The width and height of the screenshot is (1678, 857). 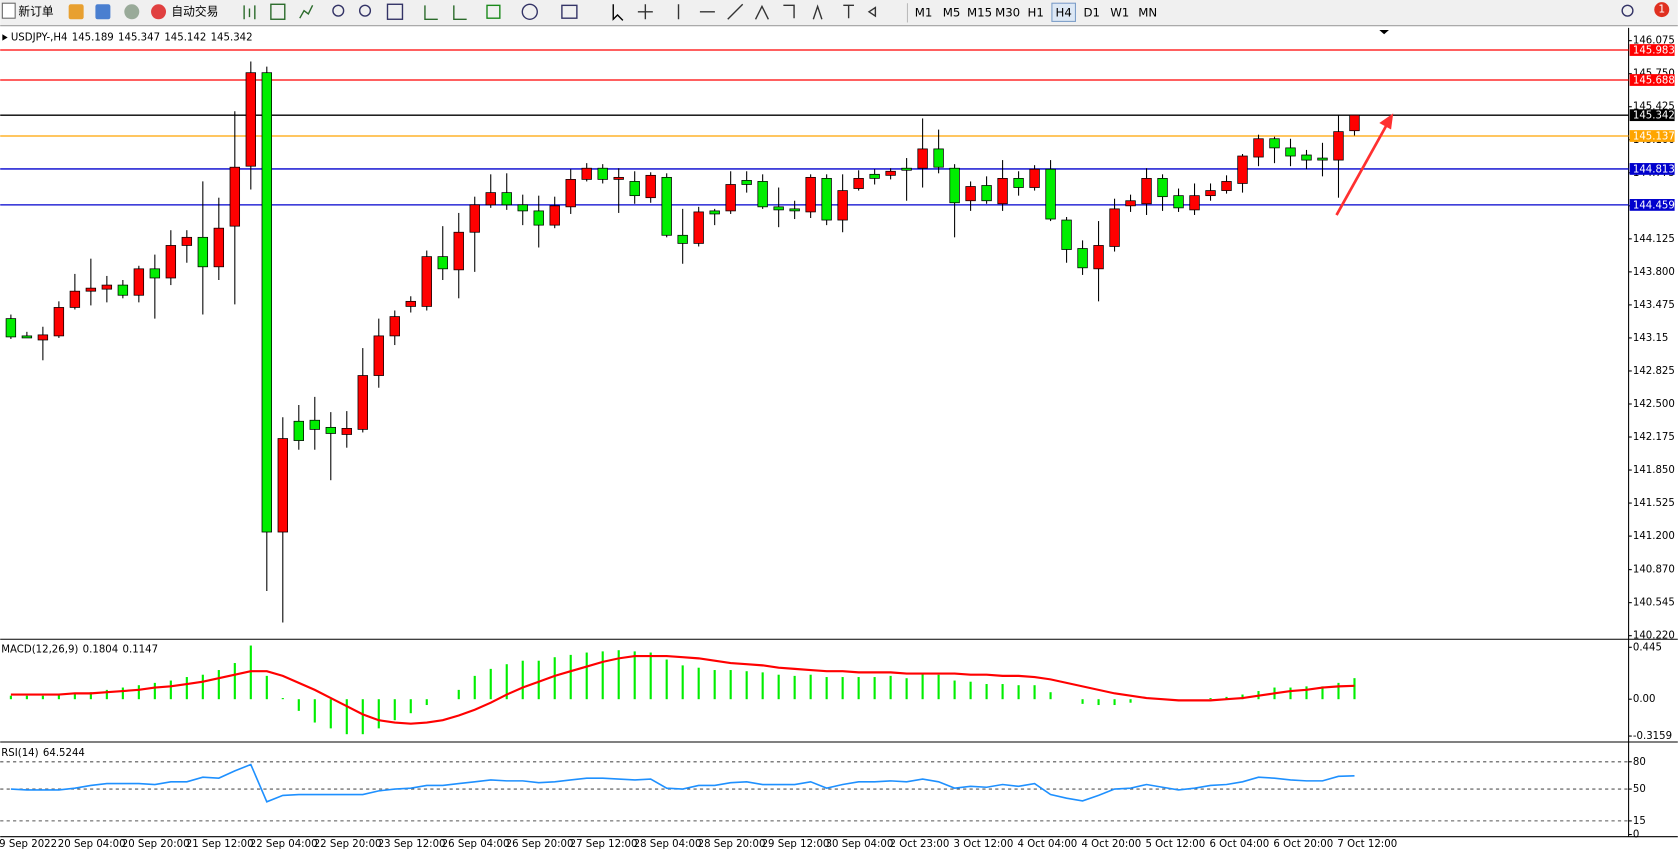 What do you see at coordinates (1147, 12) in the screenshot?
I see `timeframe-button: MN` at bounding box center [1147, 12].